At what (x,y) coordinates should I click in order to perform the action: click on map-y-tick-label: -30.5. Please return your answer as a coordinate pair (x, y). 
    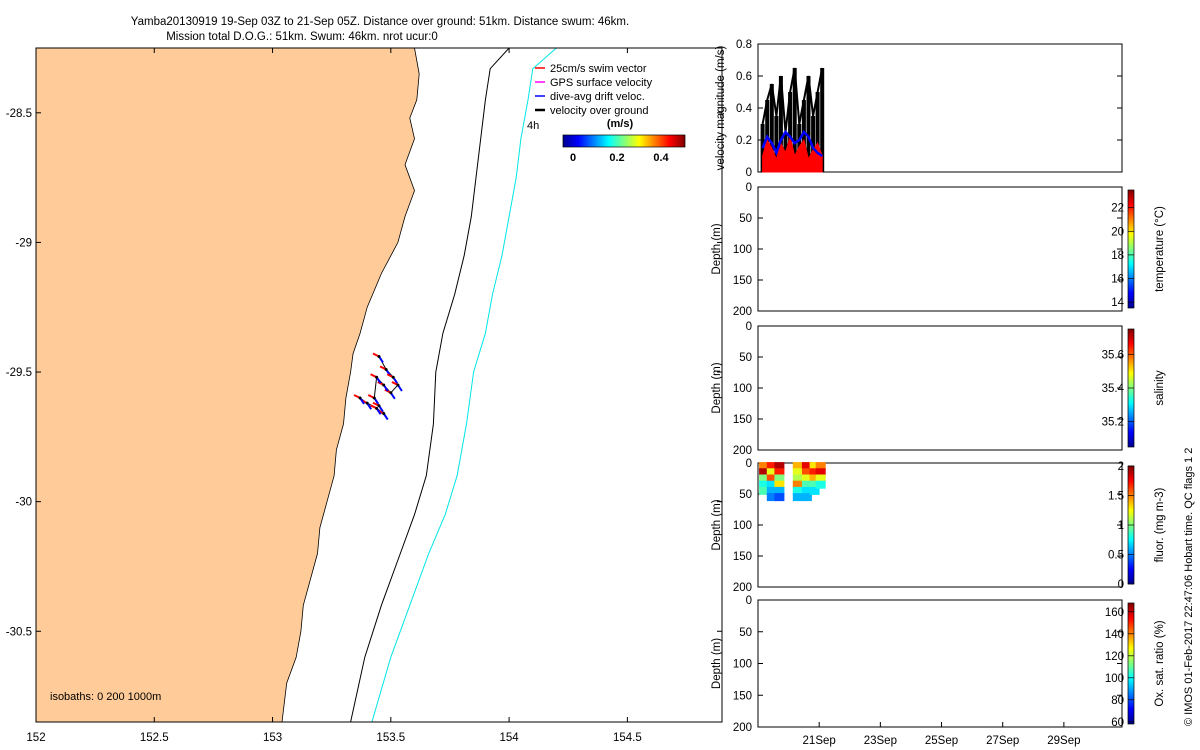
    Looking at the image, I should click on (19, 632).